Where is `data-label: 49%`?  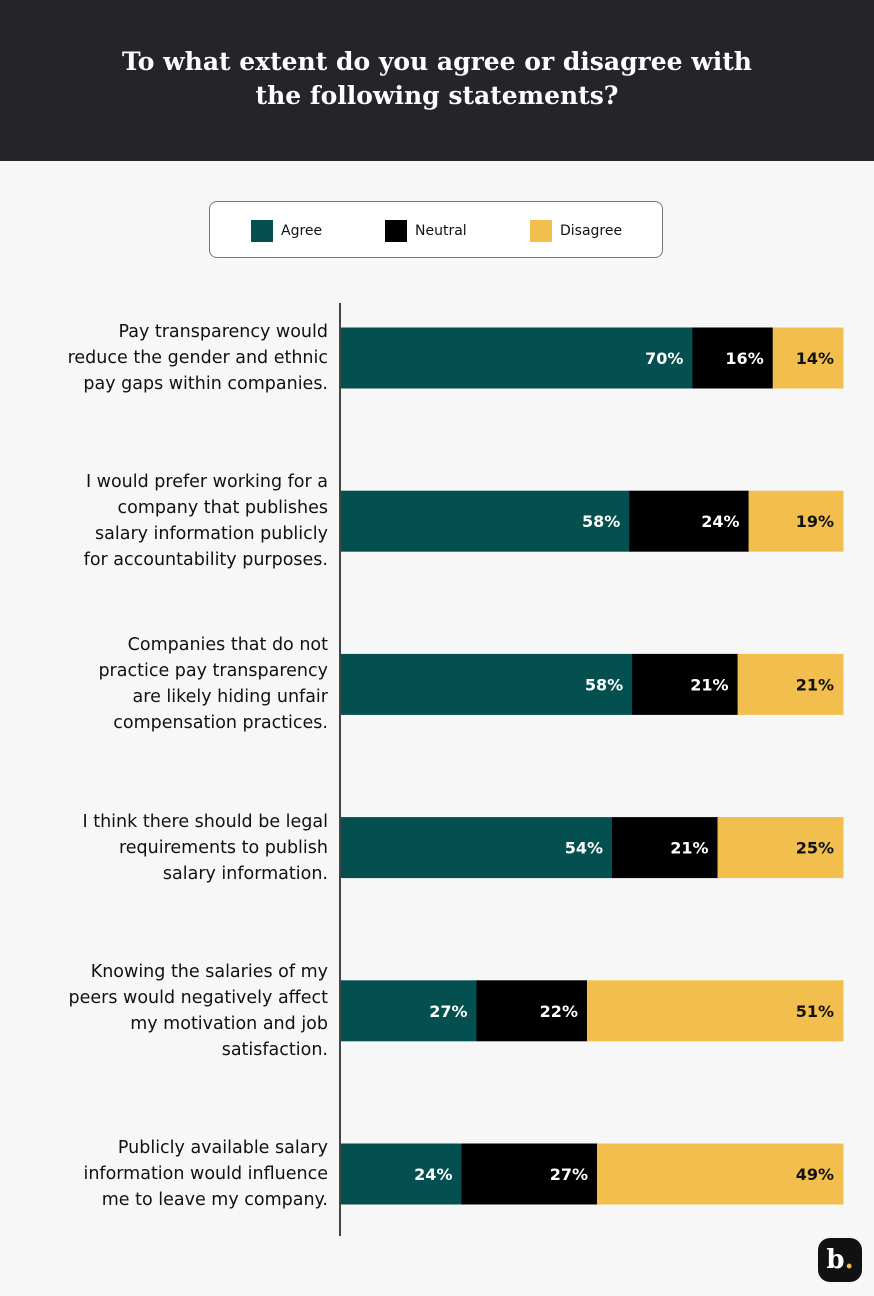 data-label: 49% is located at coordinates (815, 1174).